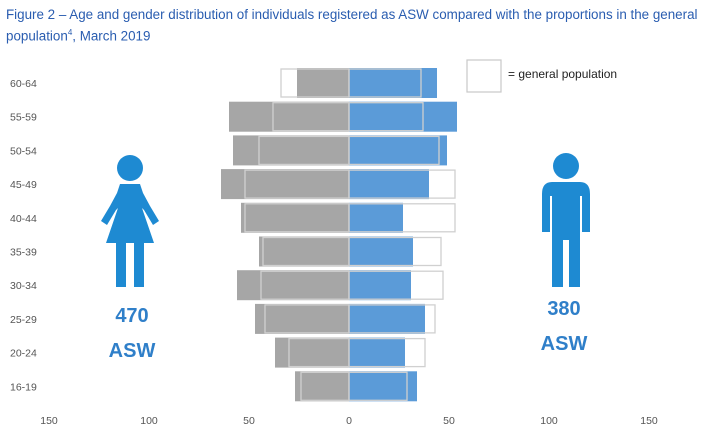 Image resolution: width=704 pixels, height=445 pixels. Describe the element at coordinates (23, 219) in the screenshot. I see `age-label-40-44: 40-44` at that location.